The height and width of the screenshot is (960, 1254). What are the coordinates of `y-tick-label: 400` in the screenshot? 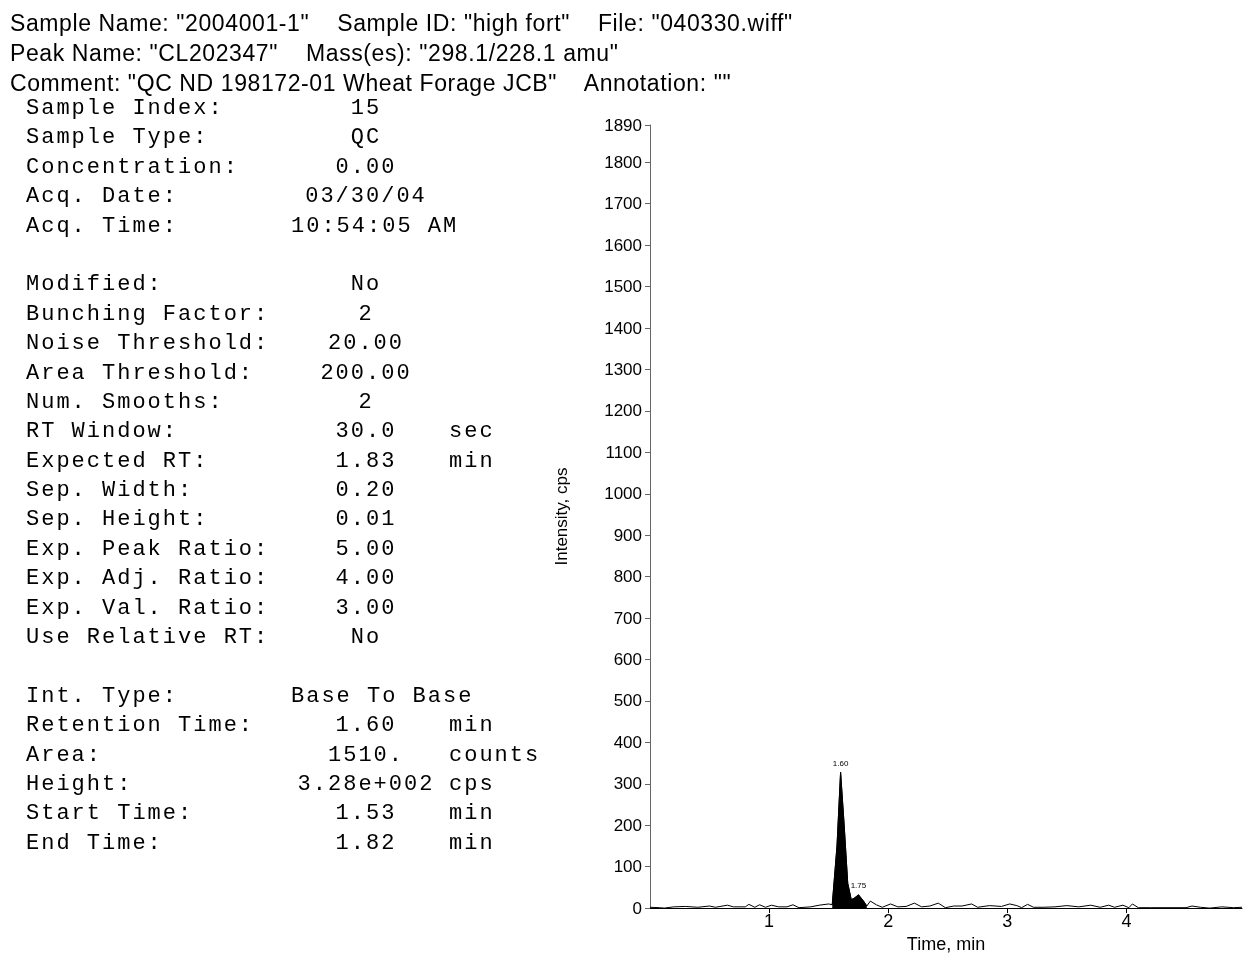 It's located at (627, 742).